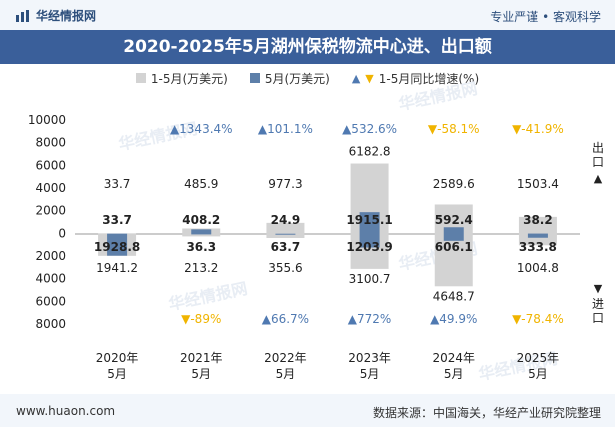 This screenshot has height=427, width=615. I want to click on triangle-down-icon: ▼, so click(369, 78).